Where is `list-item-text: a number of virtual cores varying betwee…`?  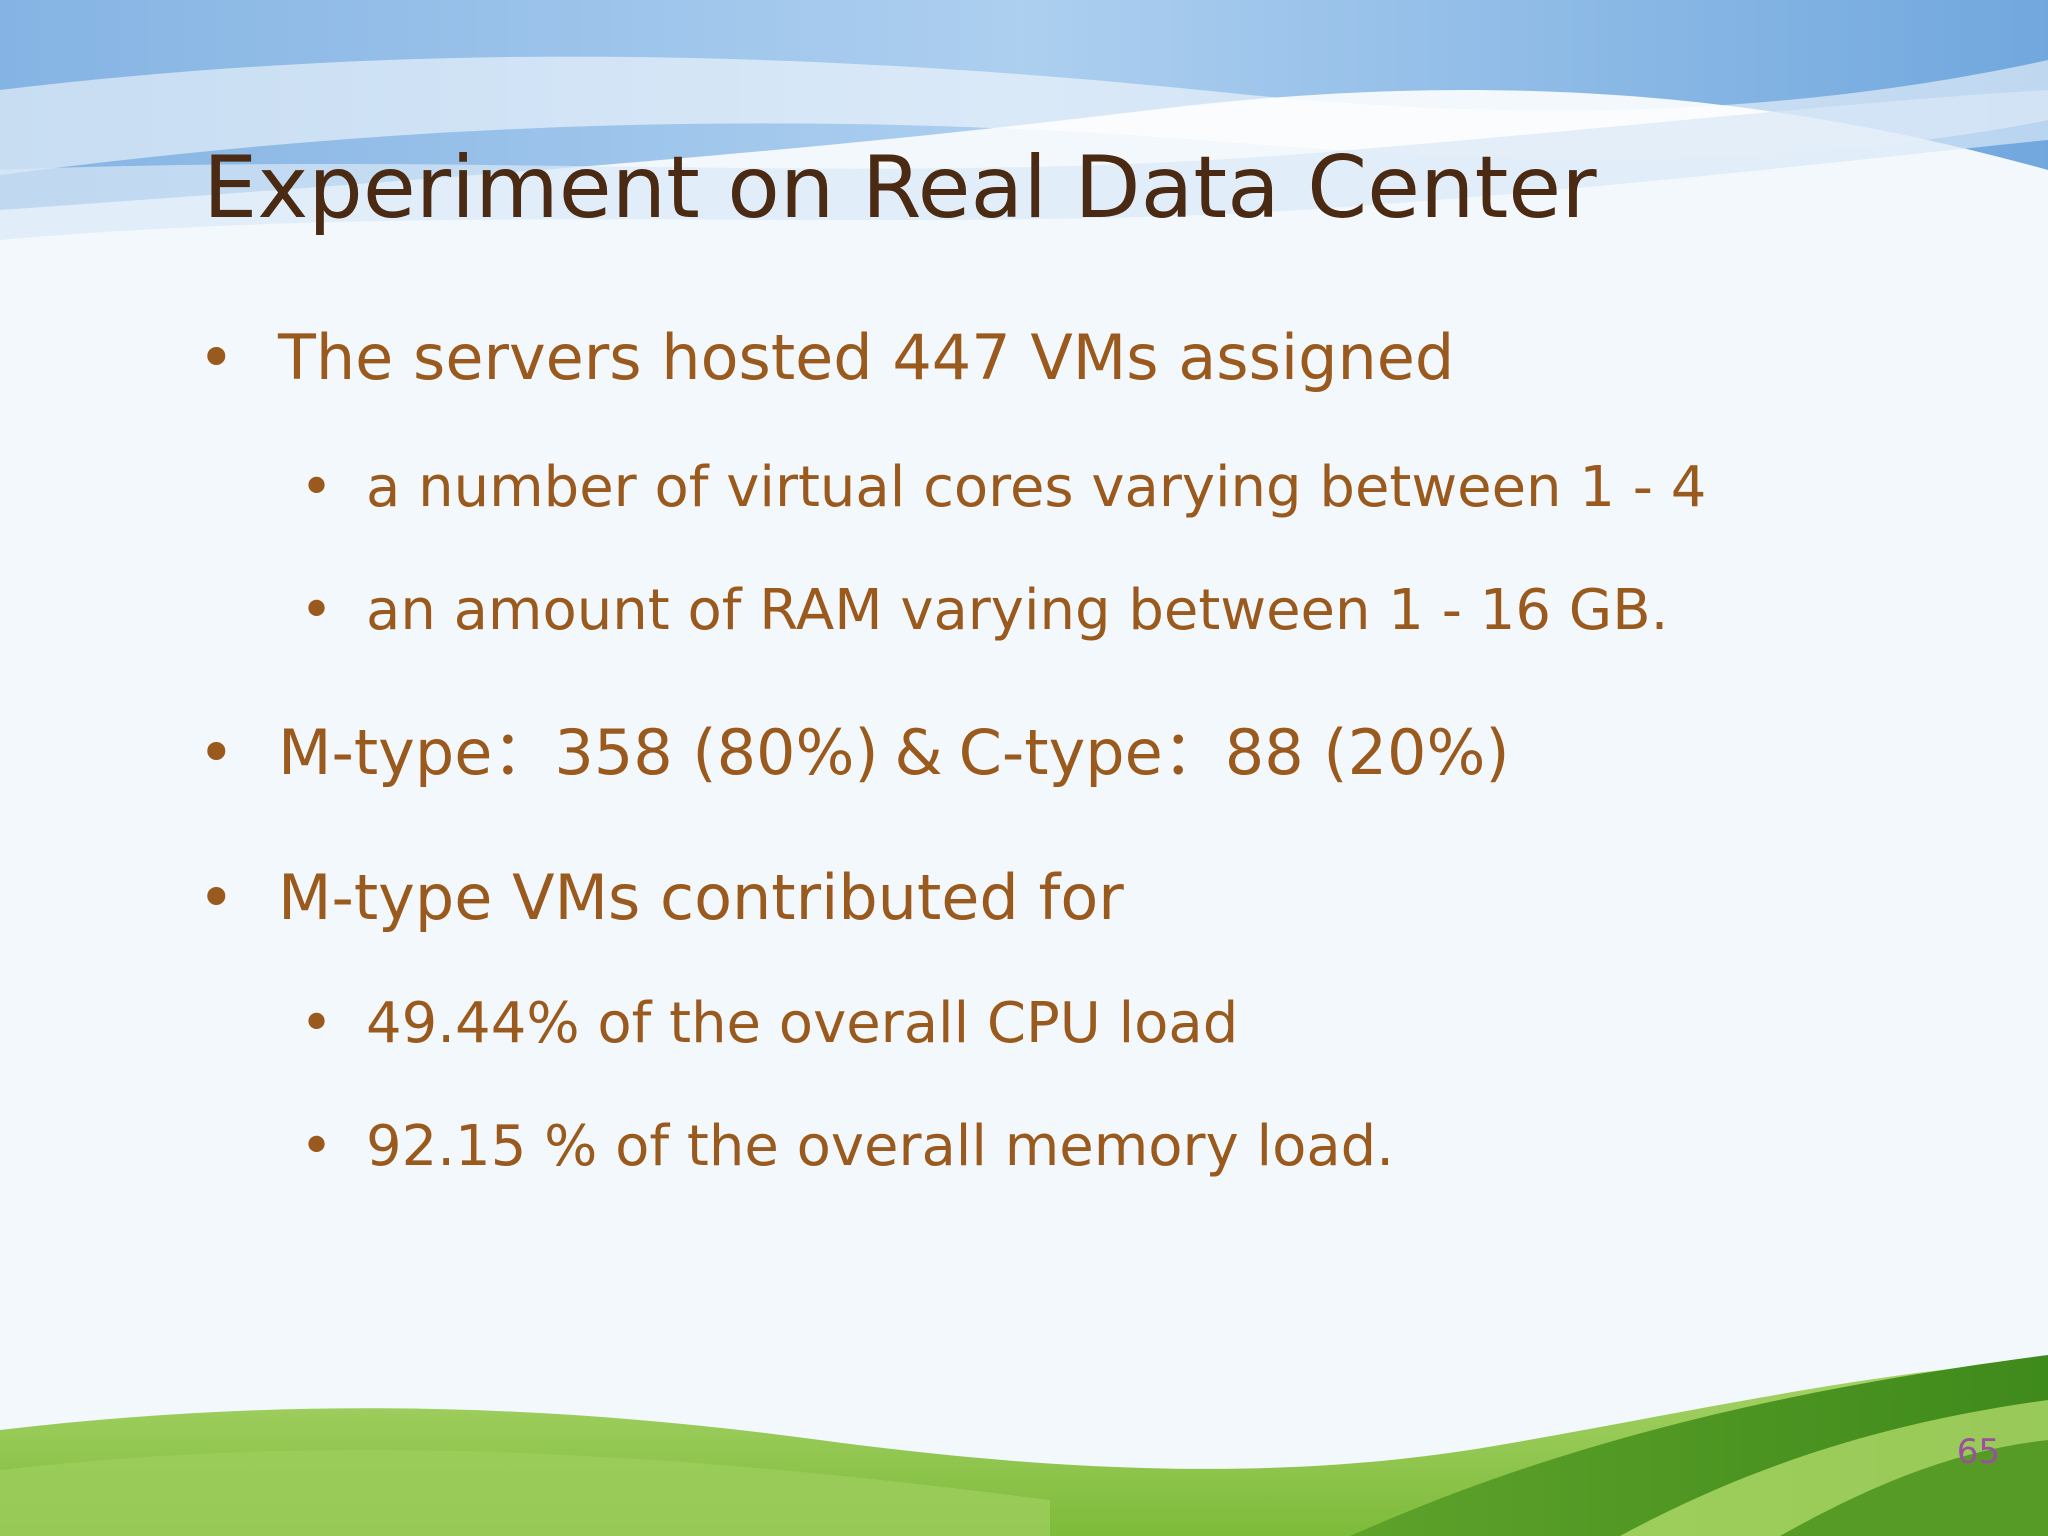 list-item-text: a number of virtual cores varying betwee… is located at coordinates (1036, 487).